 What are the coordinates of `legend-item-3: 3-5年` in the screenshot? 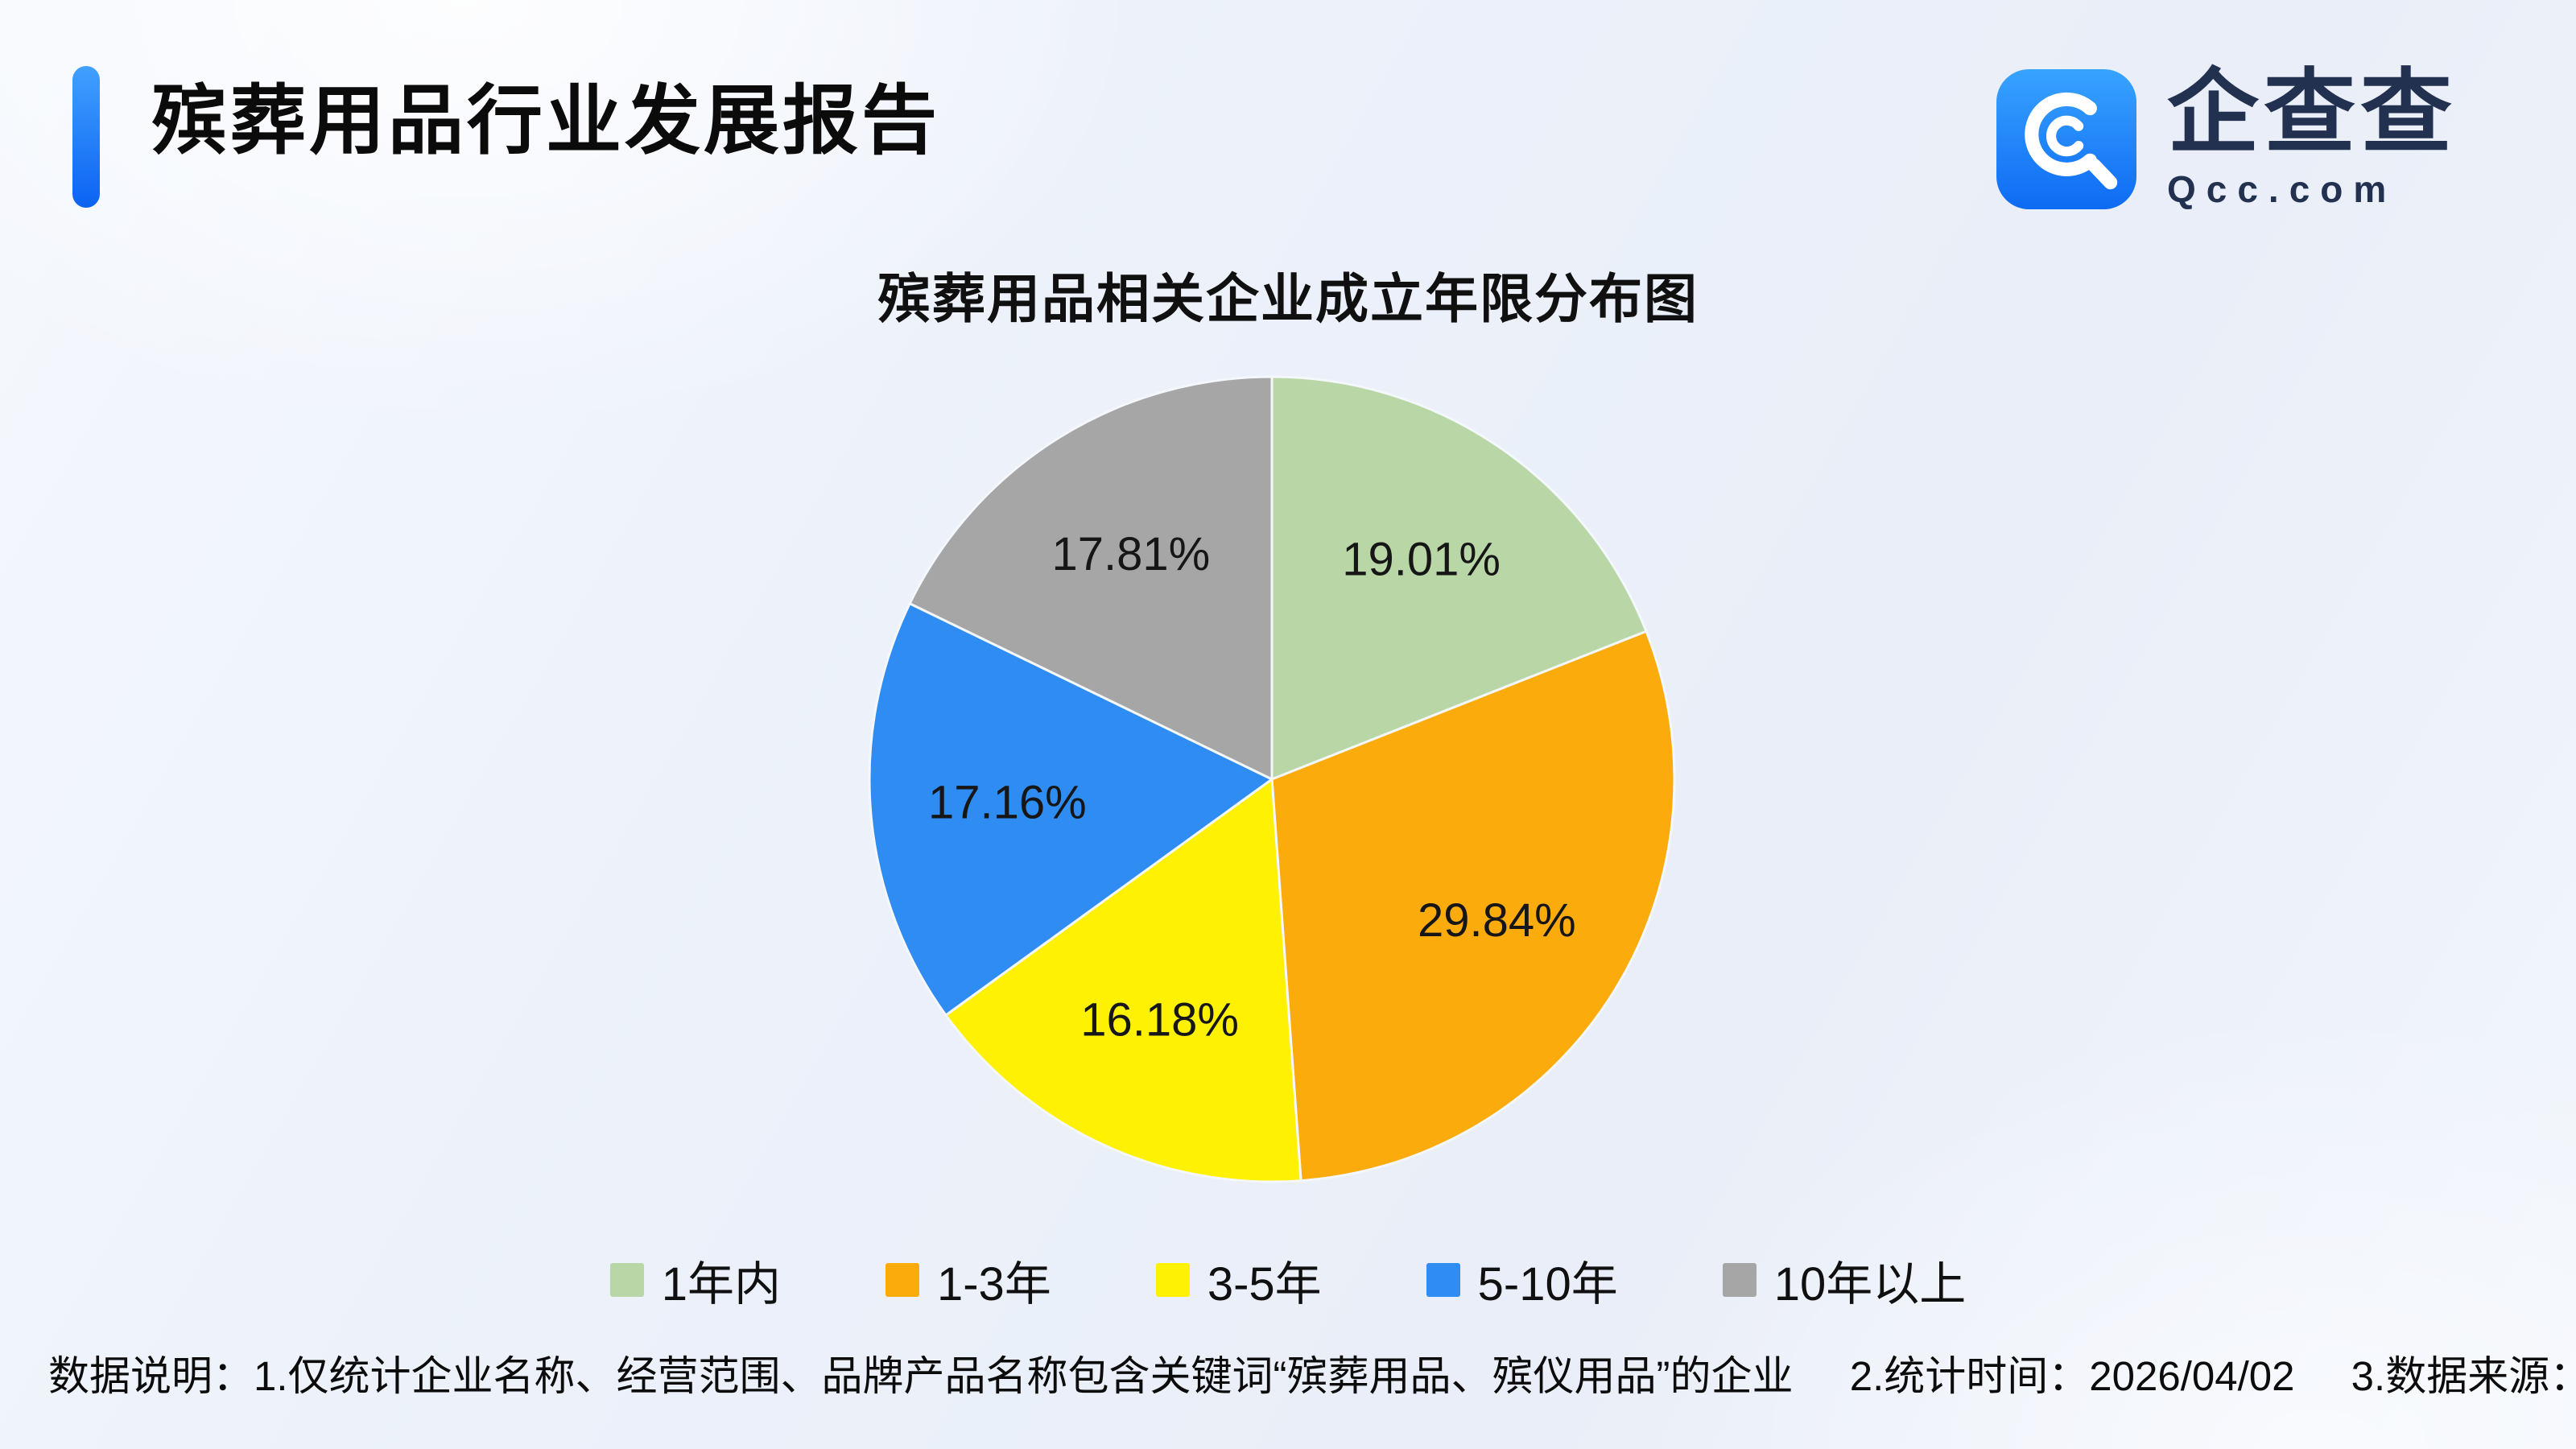 It's located at (1238, 1280).